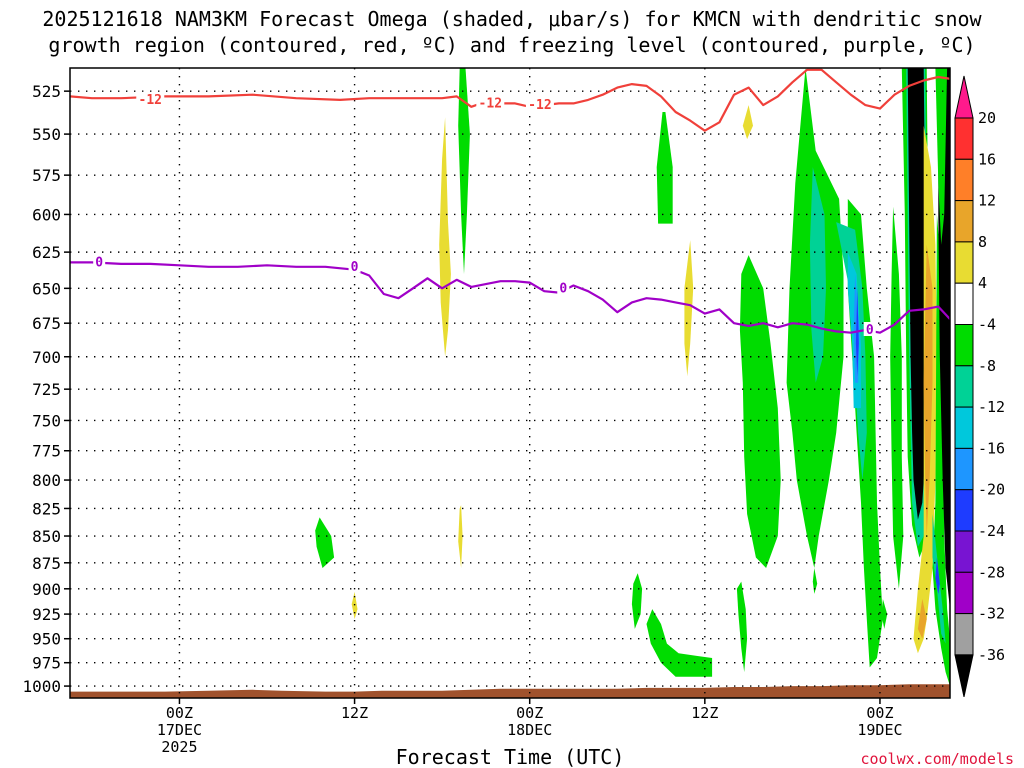 This screenshot has width=1024, height=768. Describe the element at coordinates (879, 730) in the screenshot. I see `x-tick-label: 19DEC` at that location.